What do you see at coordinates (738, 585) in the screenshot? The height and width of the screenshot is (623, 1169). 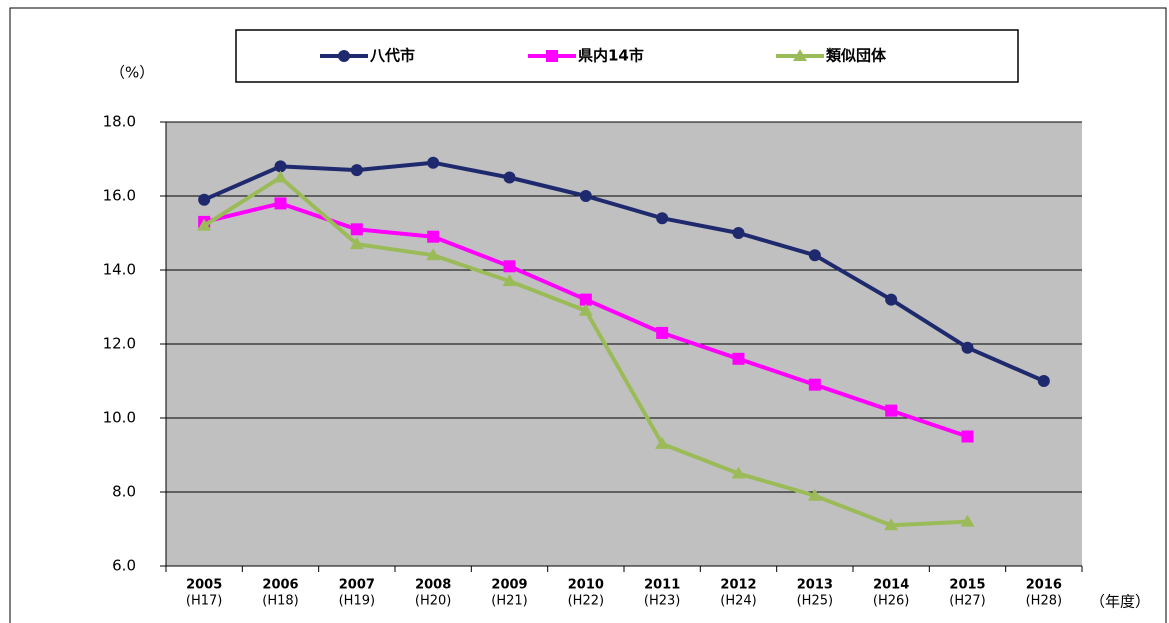 I see `x-tick-label: 2012` at bounding box center [738, 585].